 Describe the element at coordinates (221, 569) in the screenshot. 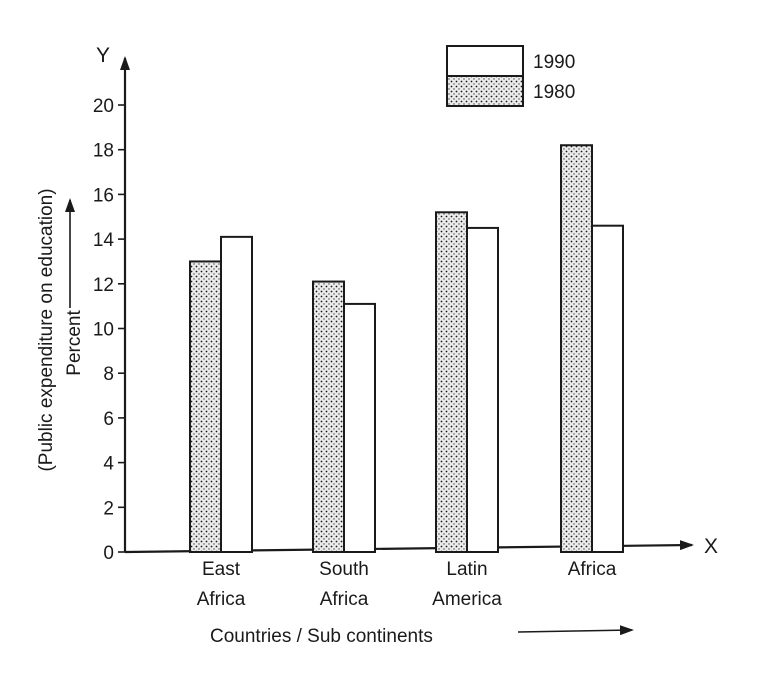

I see `category-label: East` at that location.